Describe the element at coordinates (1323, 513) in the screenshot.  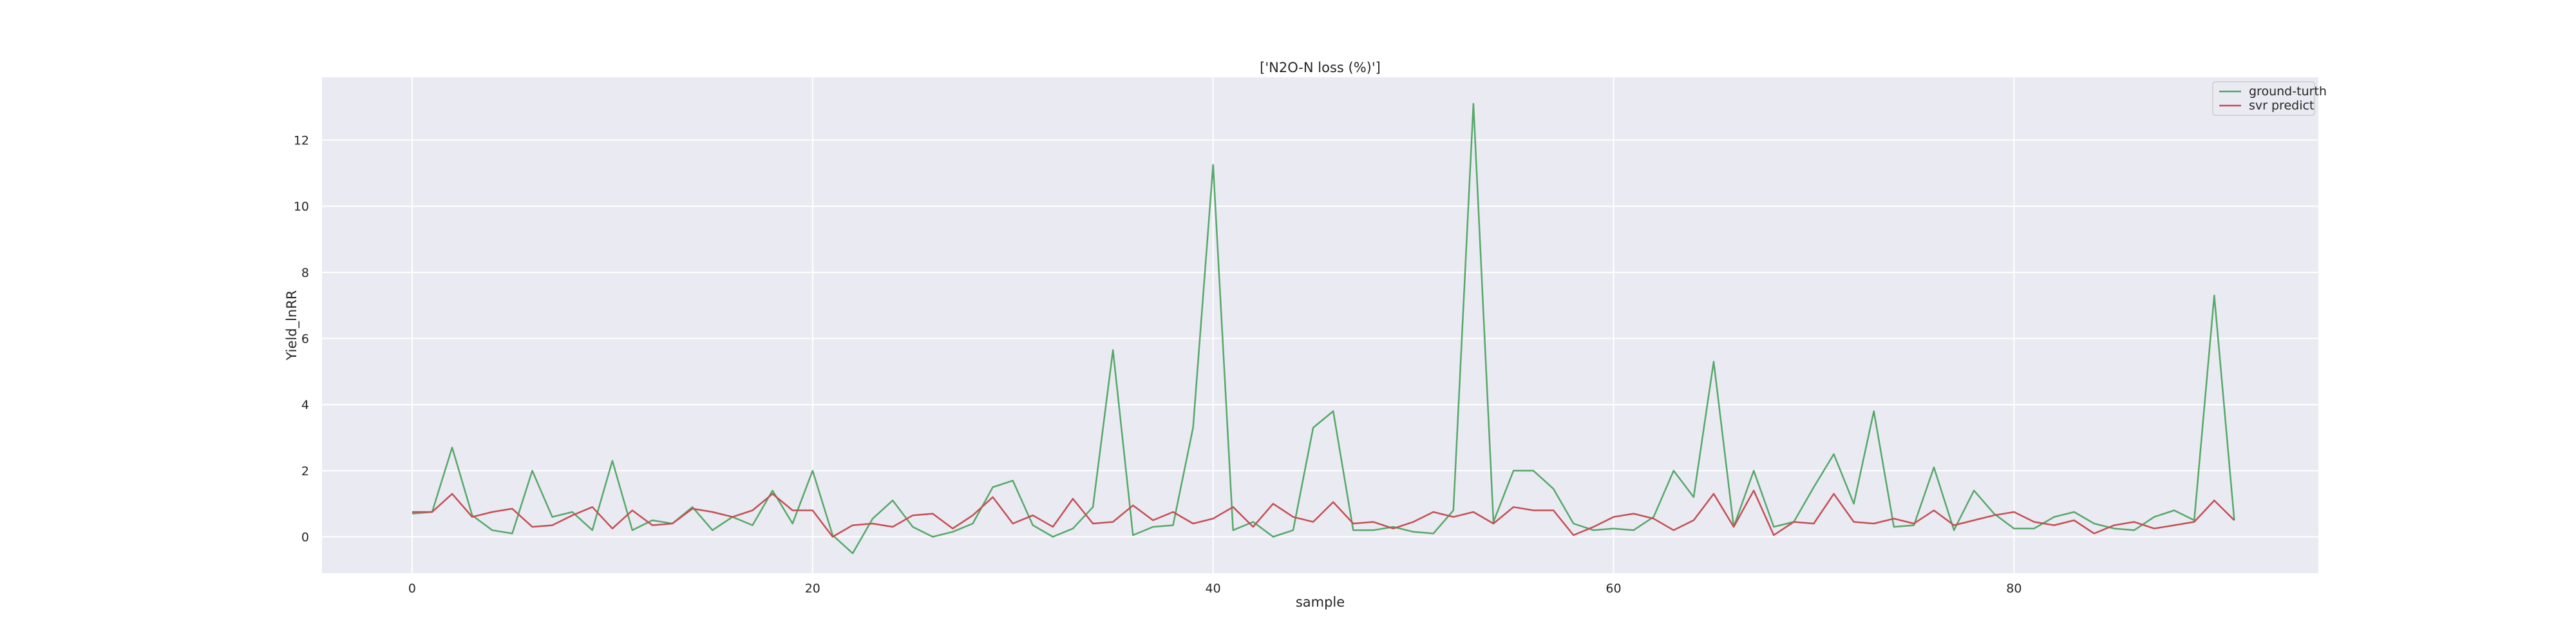
I see `series-line-svr-predict` at that location.